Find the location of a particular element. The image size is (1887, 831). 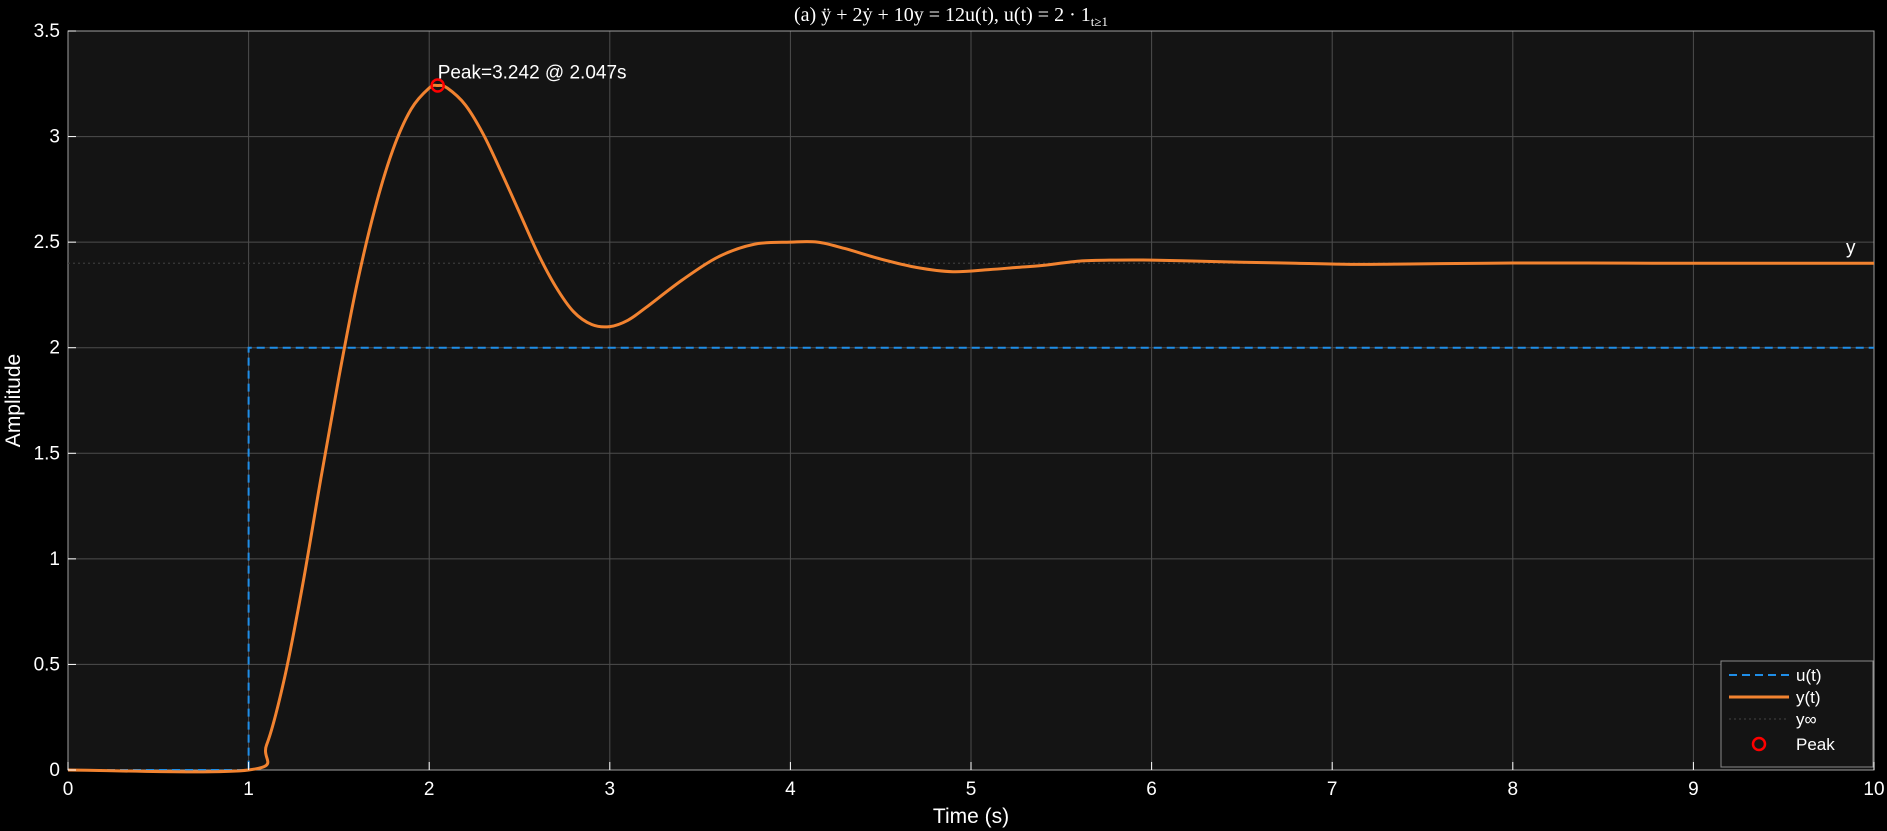

legend-u-label: u(t) is located at coordinates (1809, 675).